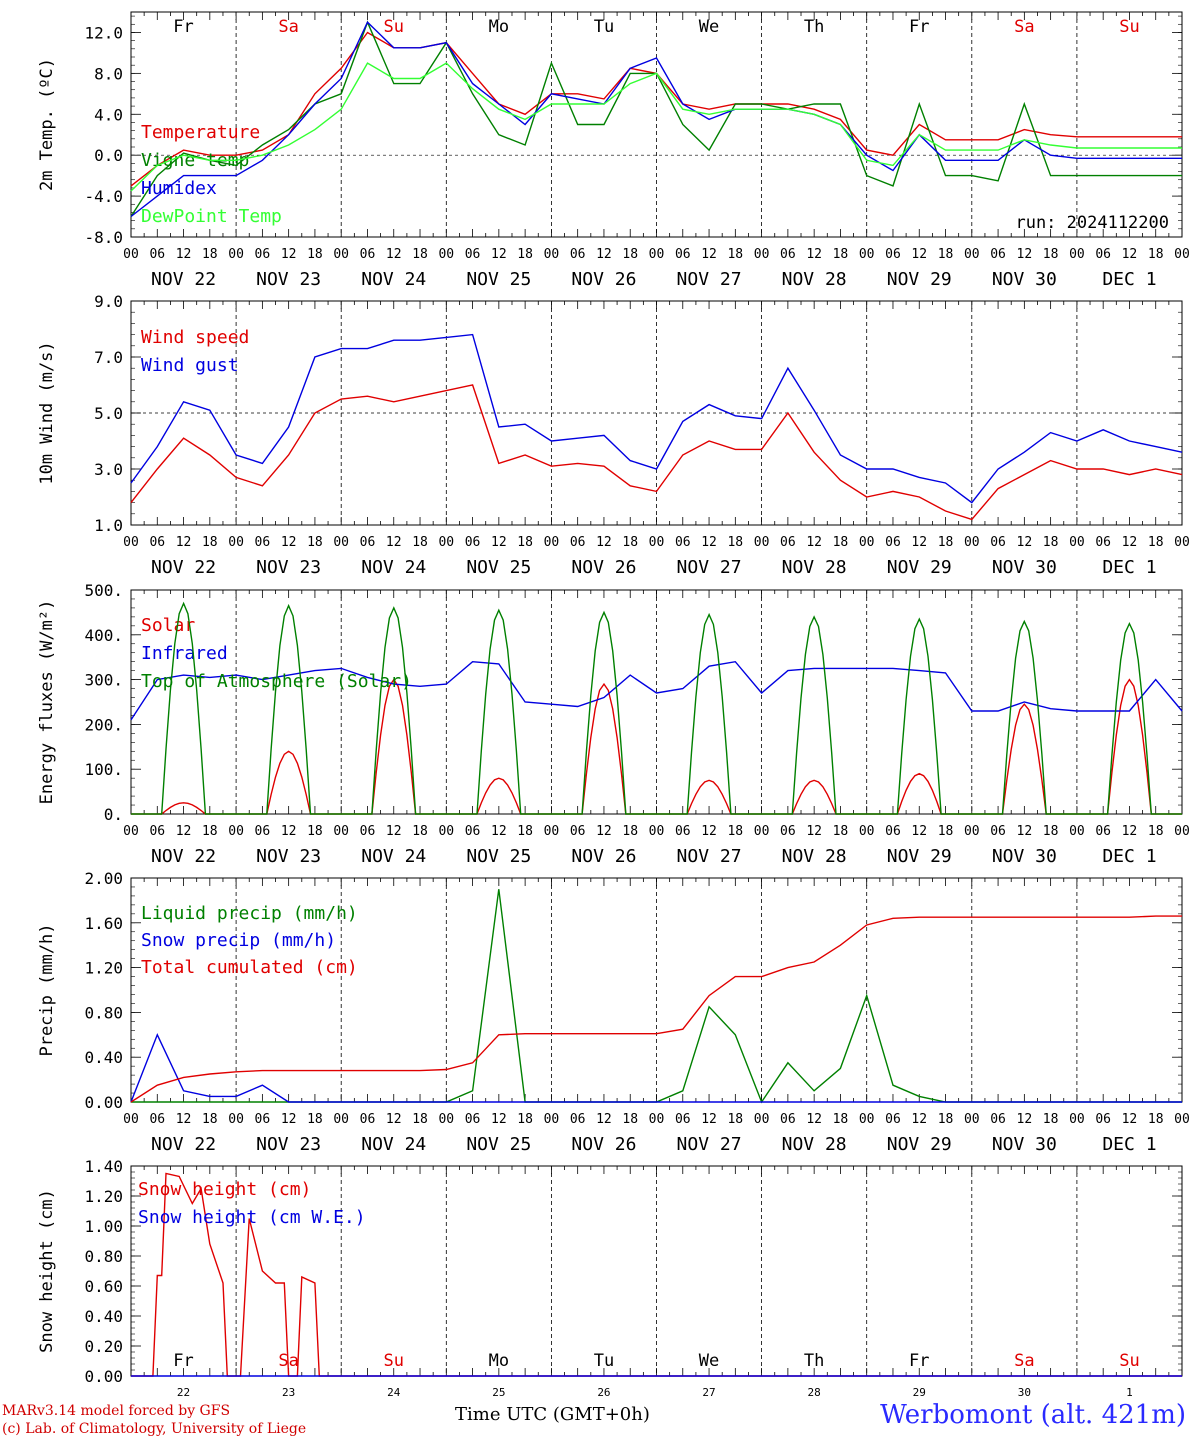  I want to click on legend-entry: Snow height (cm), so click(224, 1189).